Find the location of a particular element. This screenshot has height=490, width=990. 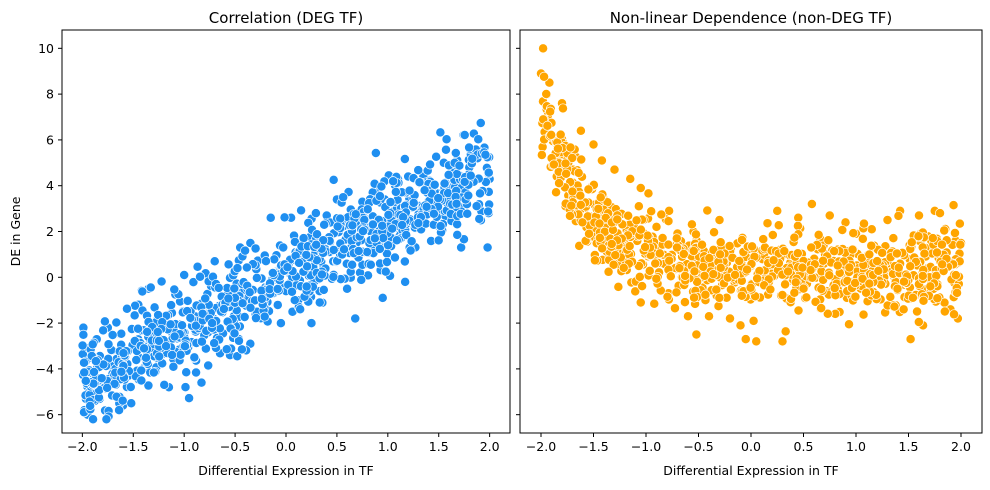

left-x-tick-label: 0.5 is located at coordinates (337, 446).